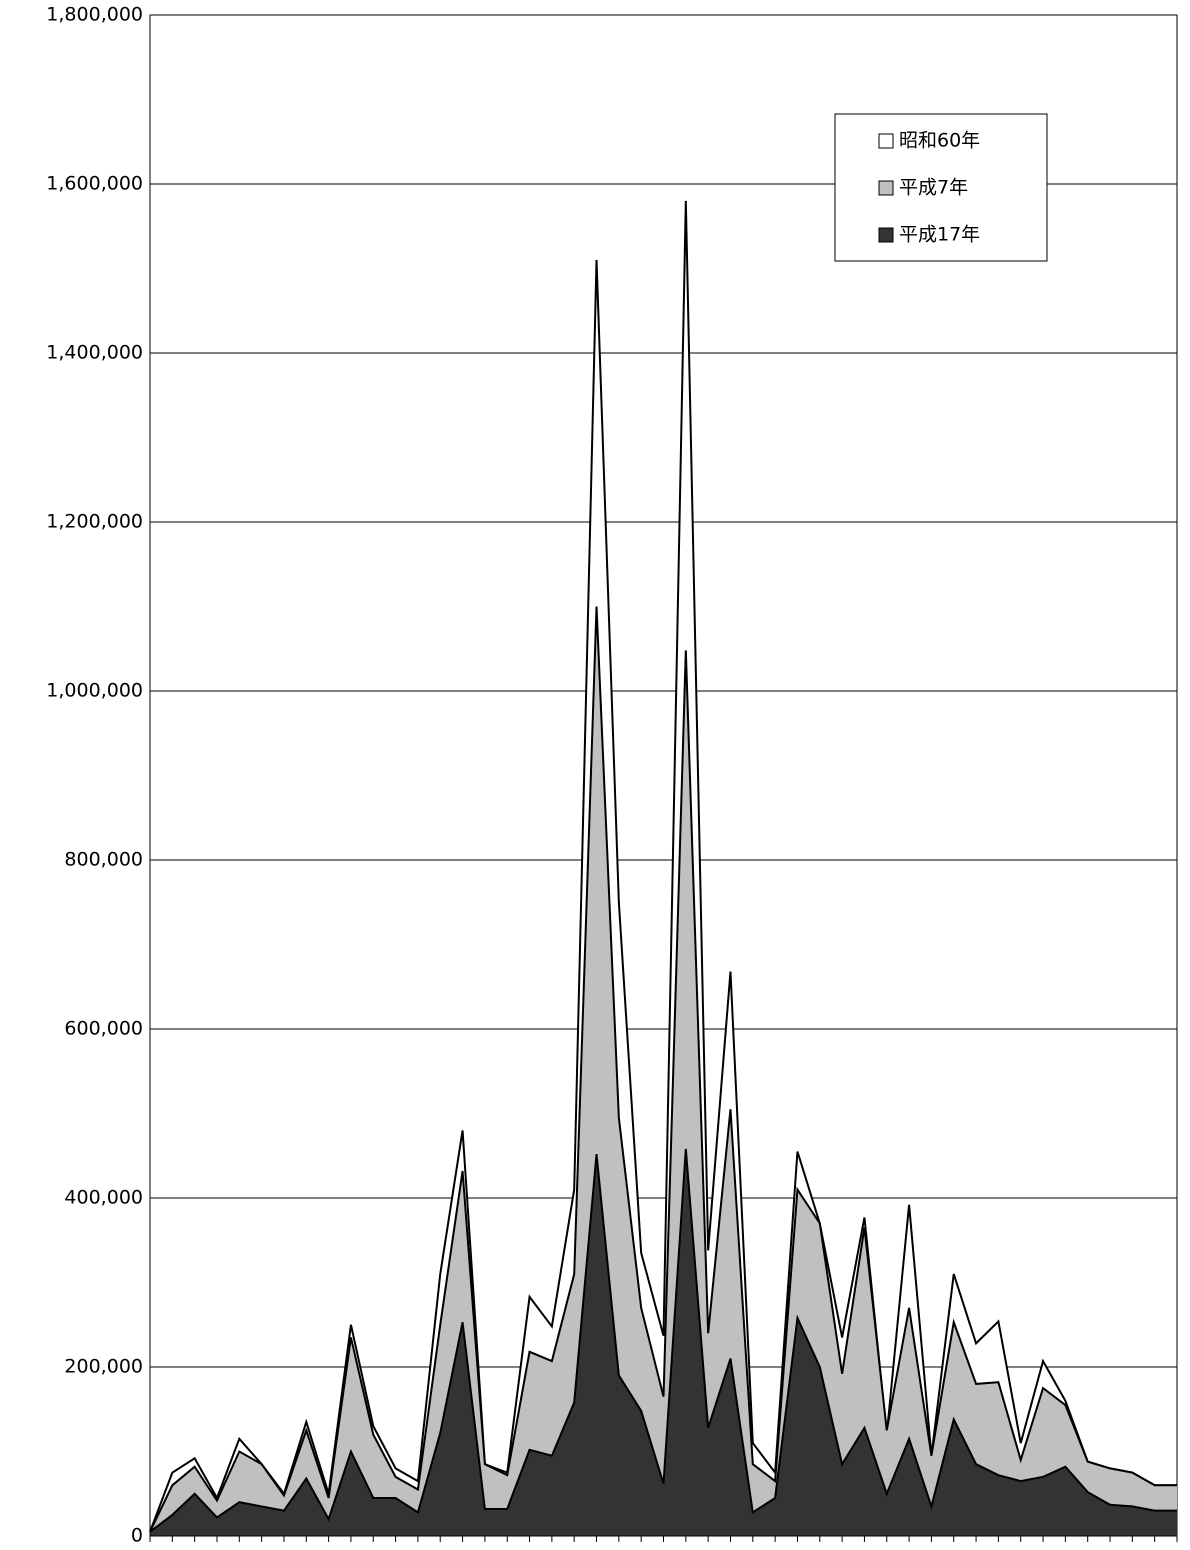 The image size is (1190, 1550). What do you see at coordinates (94, 184) in the screenshot?
I see `y-tick-label: 1,600,000` at bounding box center [94, 184].